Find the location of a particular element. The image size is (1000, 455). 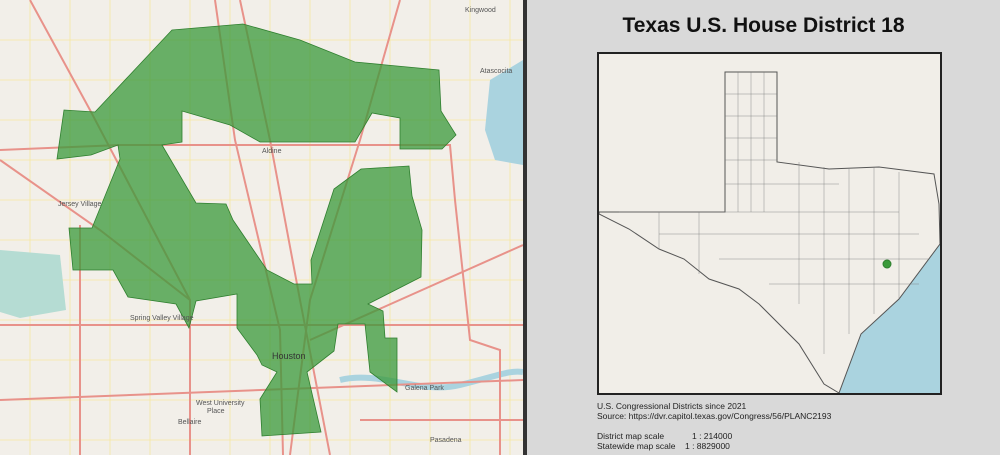

label-atascocita: Atascocita is located at coordinates (496, 71).